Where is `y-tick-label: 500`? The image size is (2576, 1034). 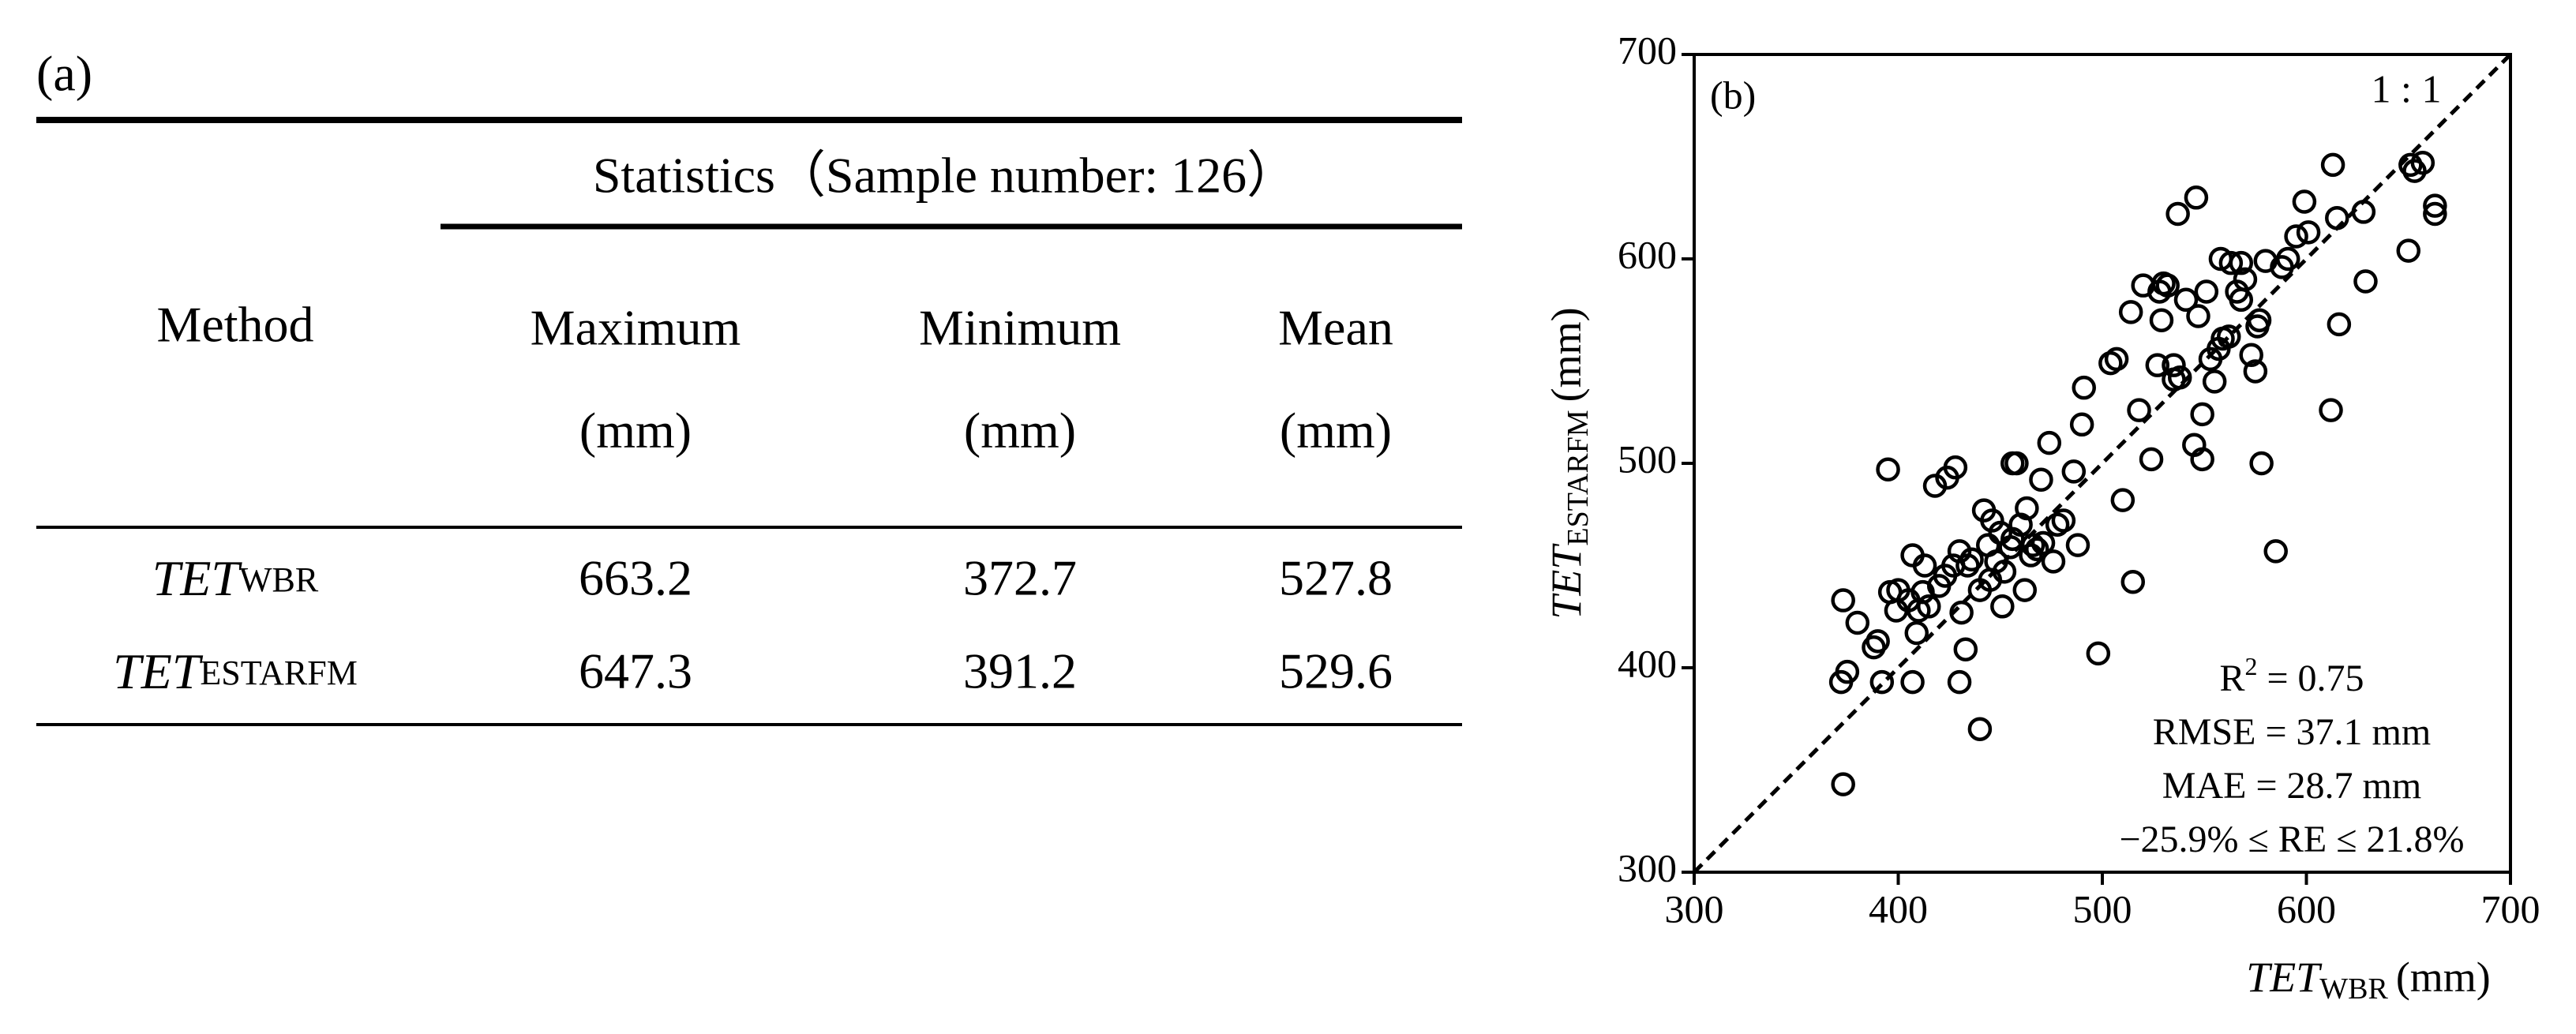 y-tick-label: 500 is located at coordinates (1647, 458).